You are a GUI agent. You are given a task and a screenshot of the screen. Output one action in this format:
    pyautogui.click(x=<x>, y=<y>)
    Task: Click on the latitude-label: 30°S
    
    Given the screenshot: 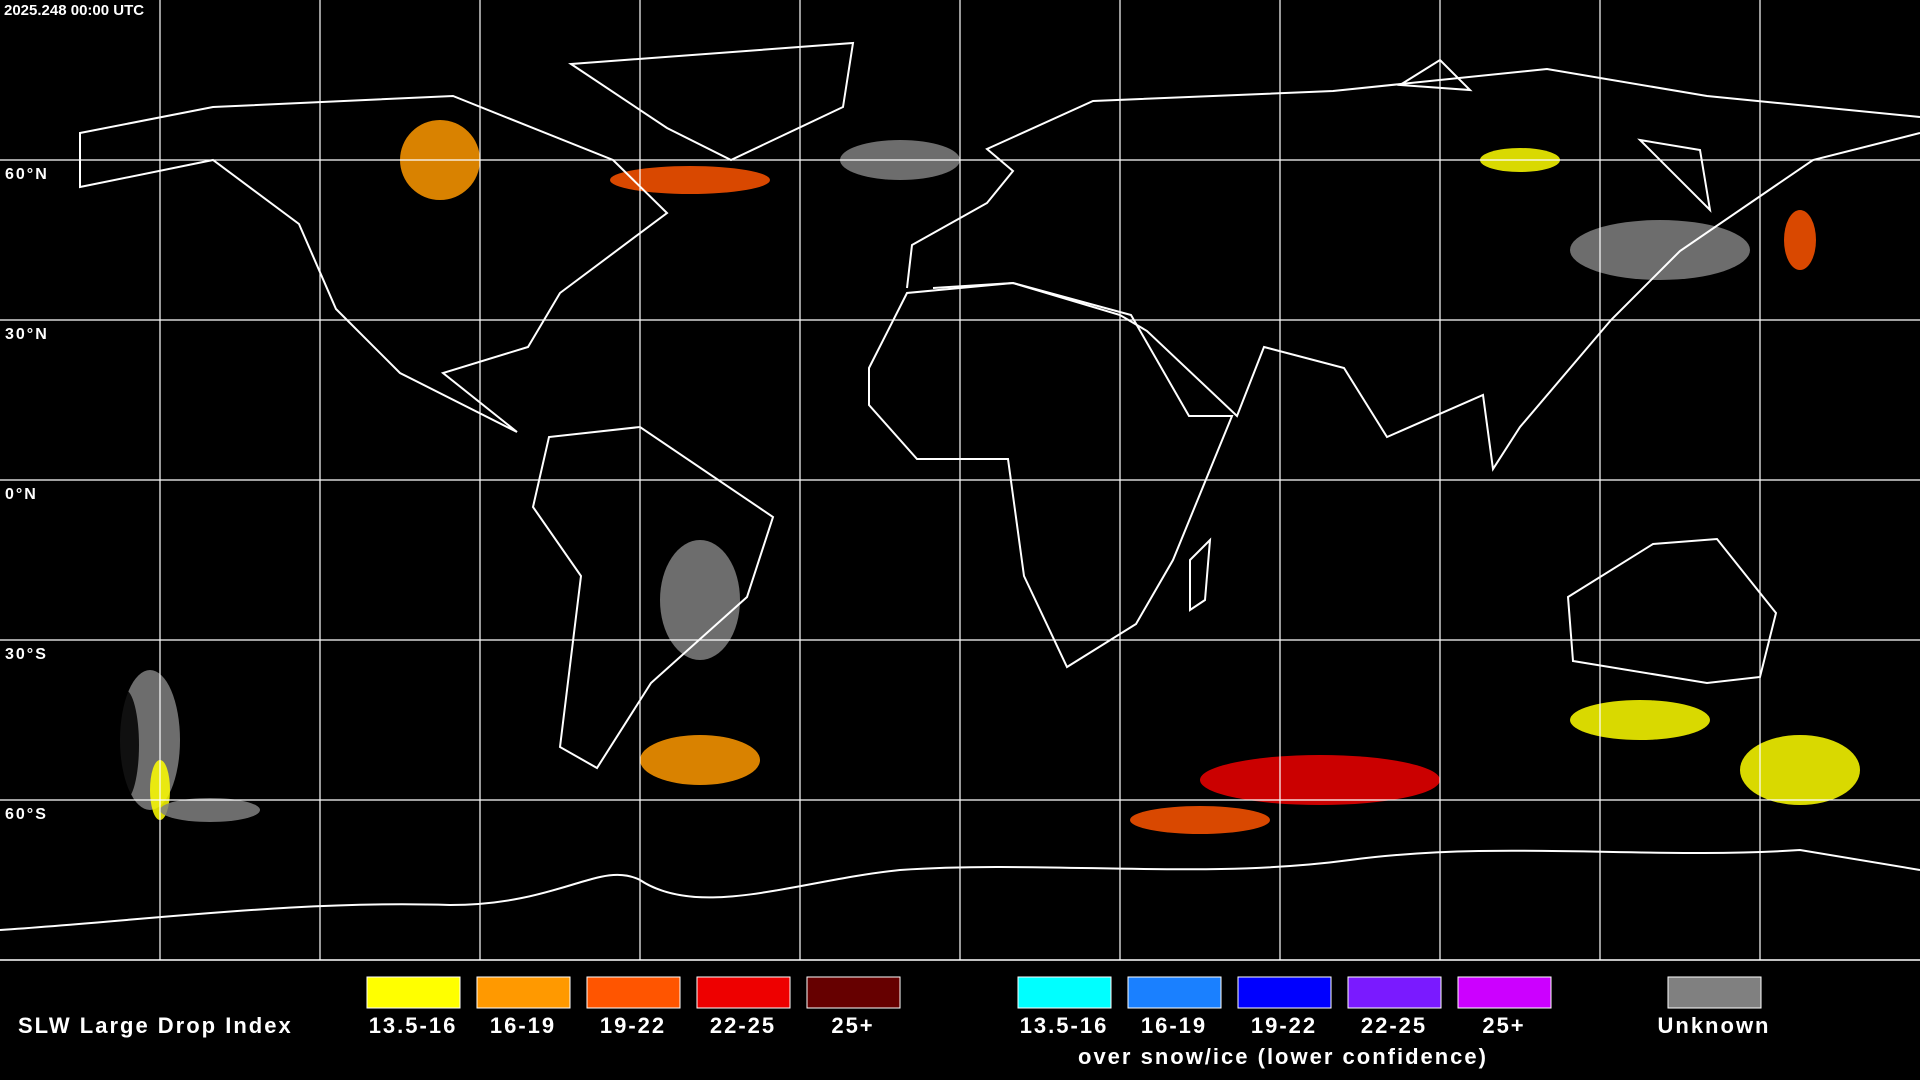 What is the action you would take?
    pyautogui.click(x=26, y=654)
    